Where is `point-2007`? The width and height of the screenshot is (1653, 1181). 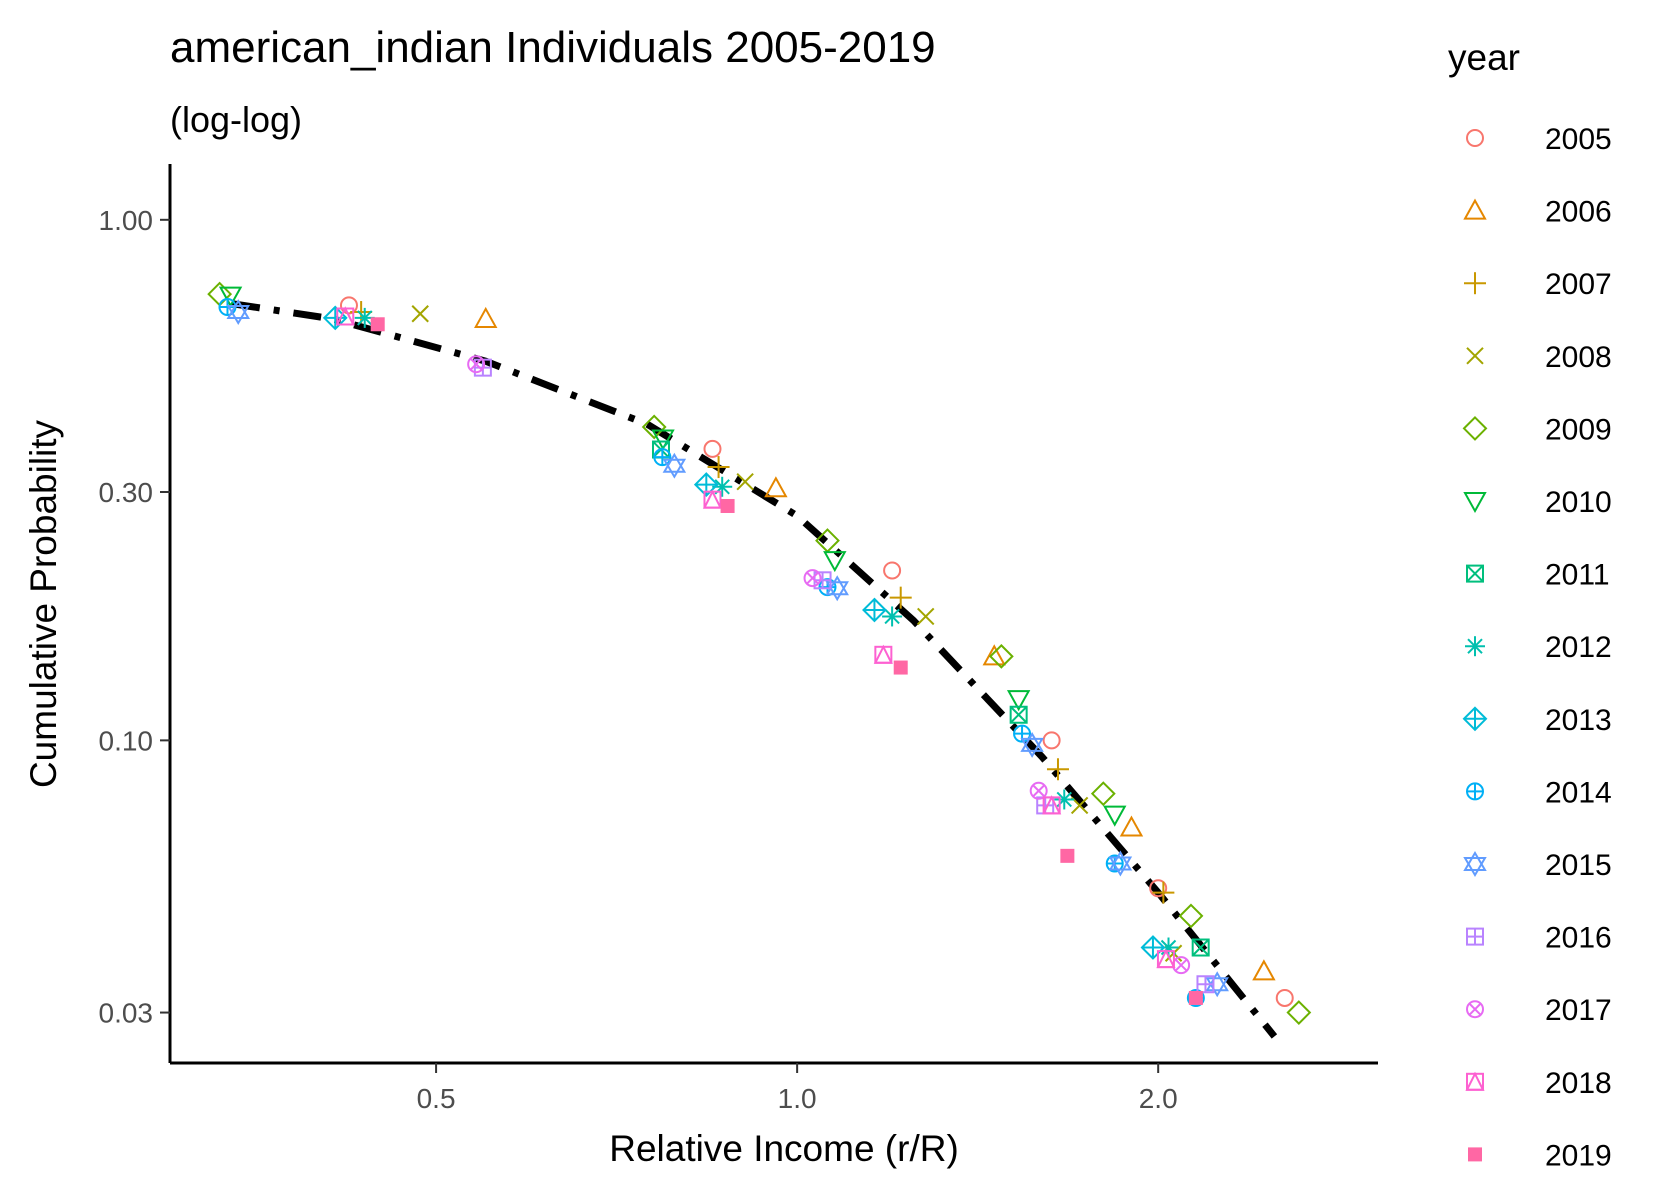
point-2007 is located at coordinates (1163, 892).